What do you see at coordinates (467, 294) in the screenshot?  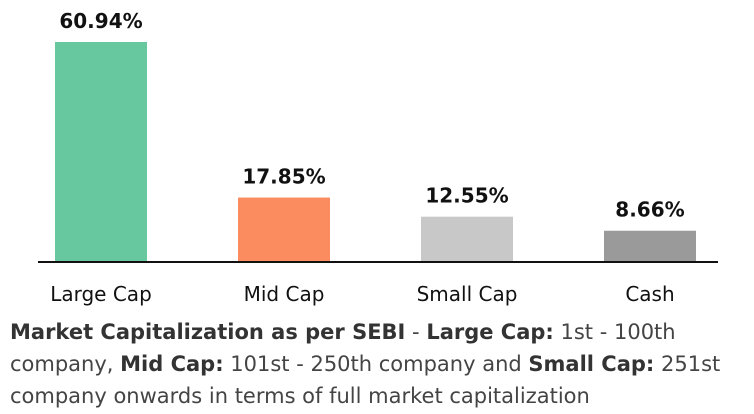 I see `category-label-small-cap: Small Cap` at bounding box center [467, 294].